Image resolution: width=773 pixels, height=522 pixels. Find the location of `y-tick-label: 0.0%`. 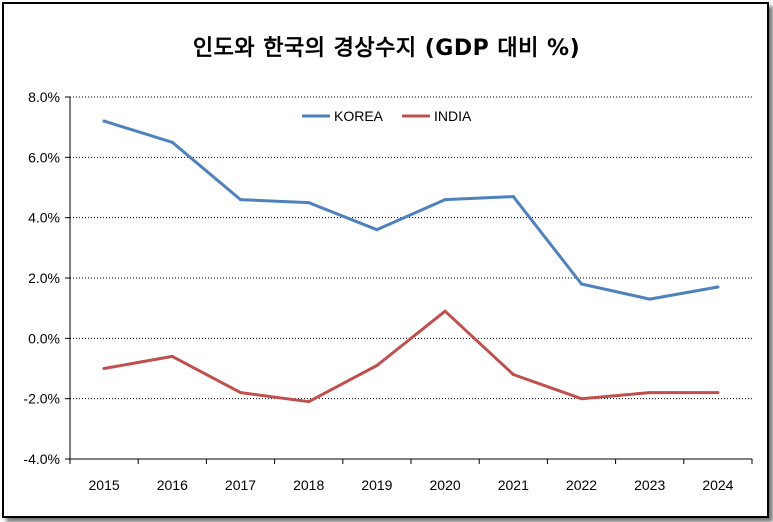

y-tick-label: 0.0% is located at coordinates (44, 338).